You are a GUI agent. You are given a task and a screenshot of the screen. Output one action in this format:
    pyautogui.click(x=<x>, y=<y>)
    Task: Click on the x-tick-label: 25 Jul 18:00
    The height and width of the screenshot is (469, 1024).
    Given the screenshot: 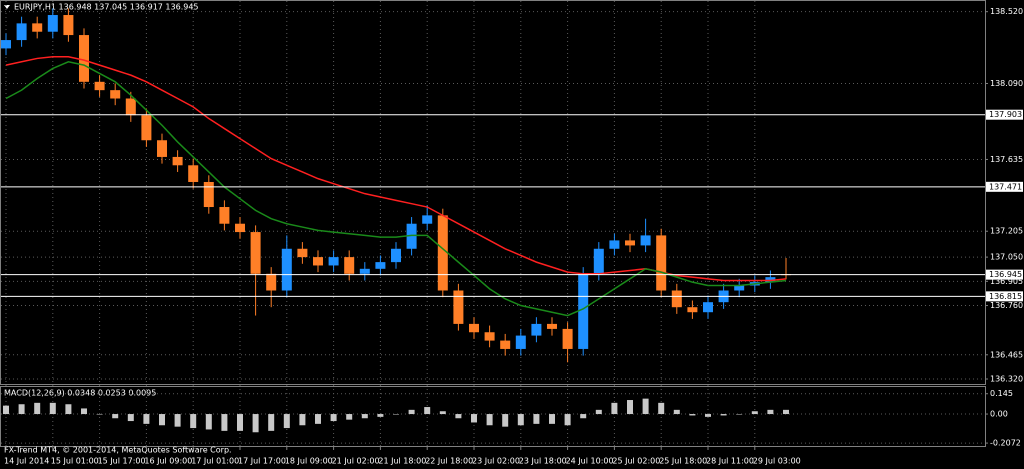 What is the action you would take?
    pyautogui.click(x=683, y=461)
    